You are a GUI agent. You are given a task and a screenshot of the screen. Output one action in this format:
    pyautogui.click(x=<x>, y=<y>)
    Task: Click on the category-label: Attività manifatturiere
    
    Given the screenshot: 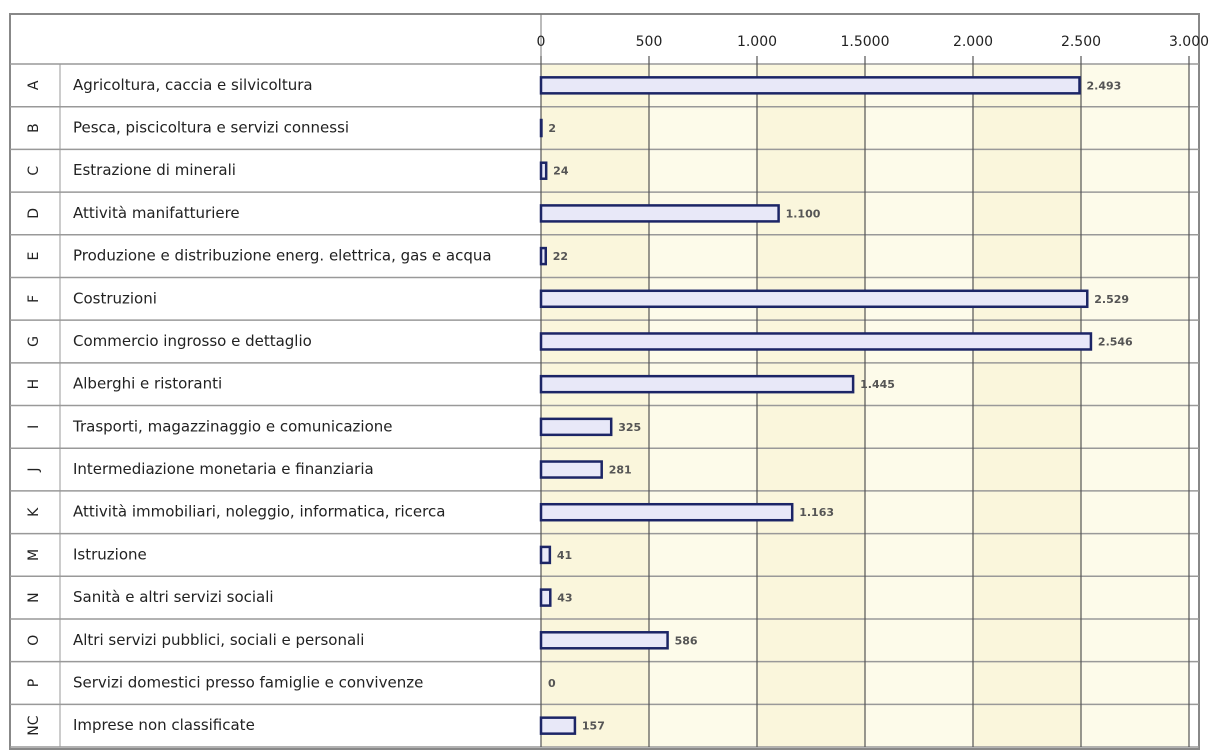 What is the action you would take?
    pyautogui.click(x=156, y=213)
    